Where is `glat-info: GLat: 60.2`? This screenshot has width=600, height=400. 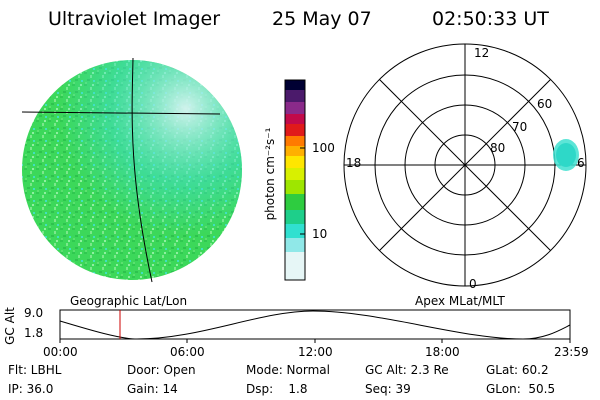 glat-info: GLat: 60.2 is located at coordinates (517, 370).